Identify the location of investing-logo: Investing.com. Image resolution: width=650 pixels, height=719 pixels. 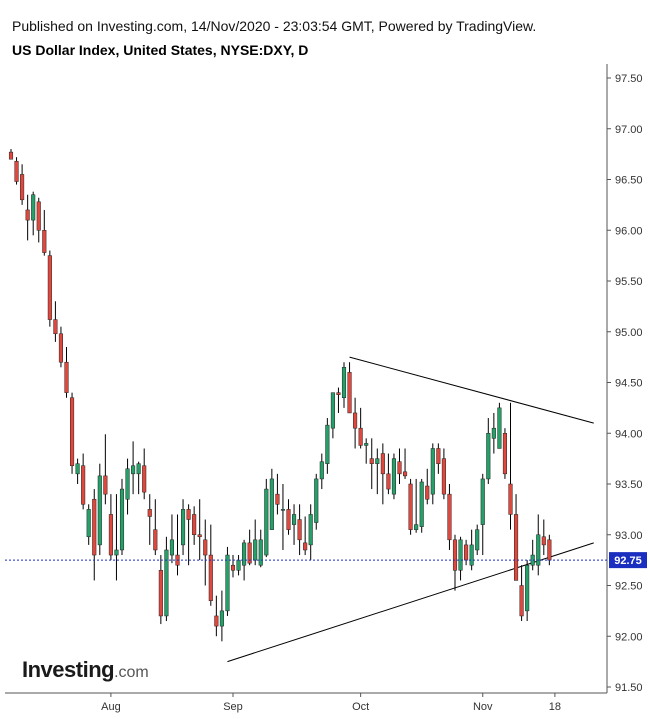
(85, 670).